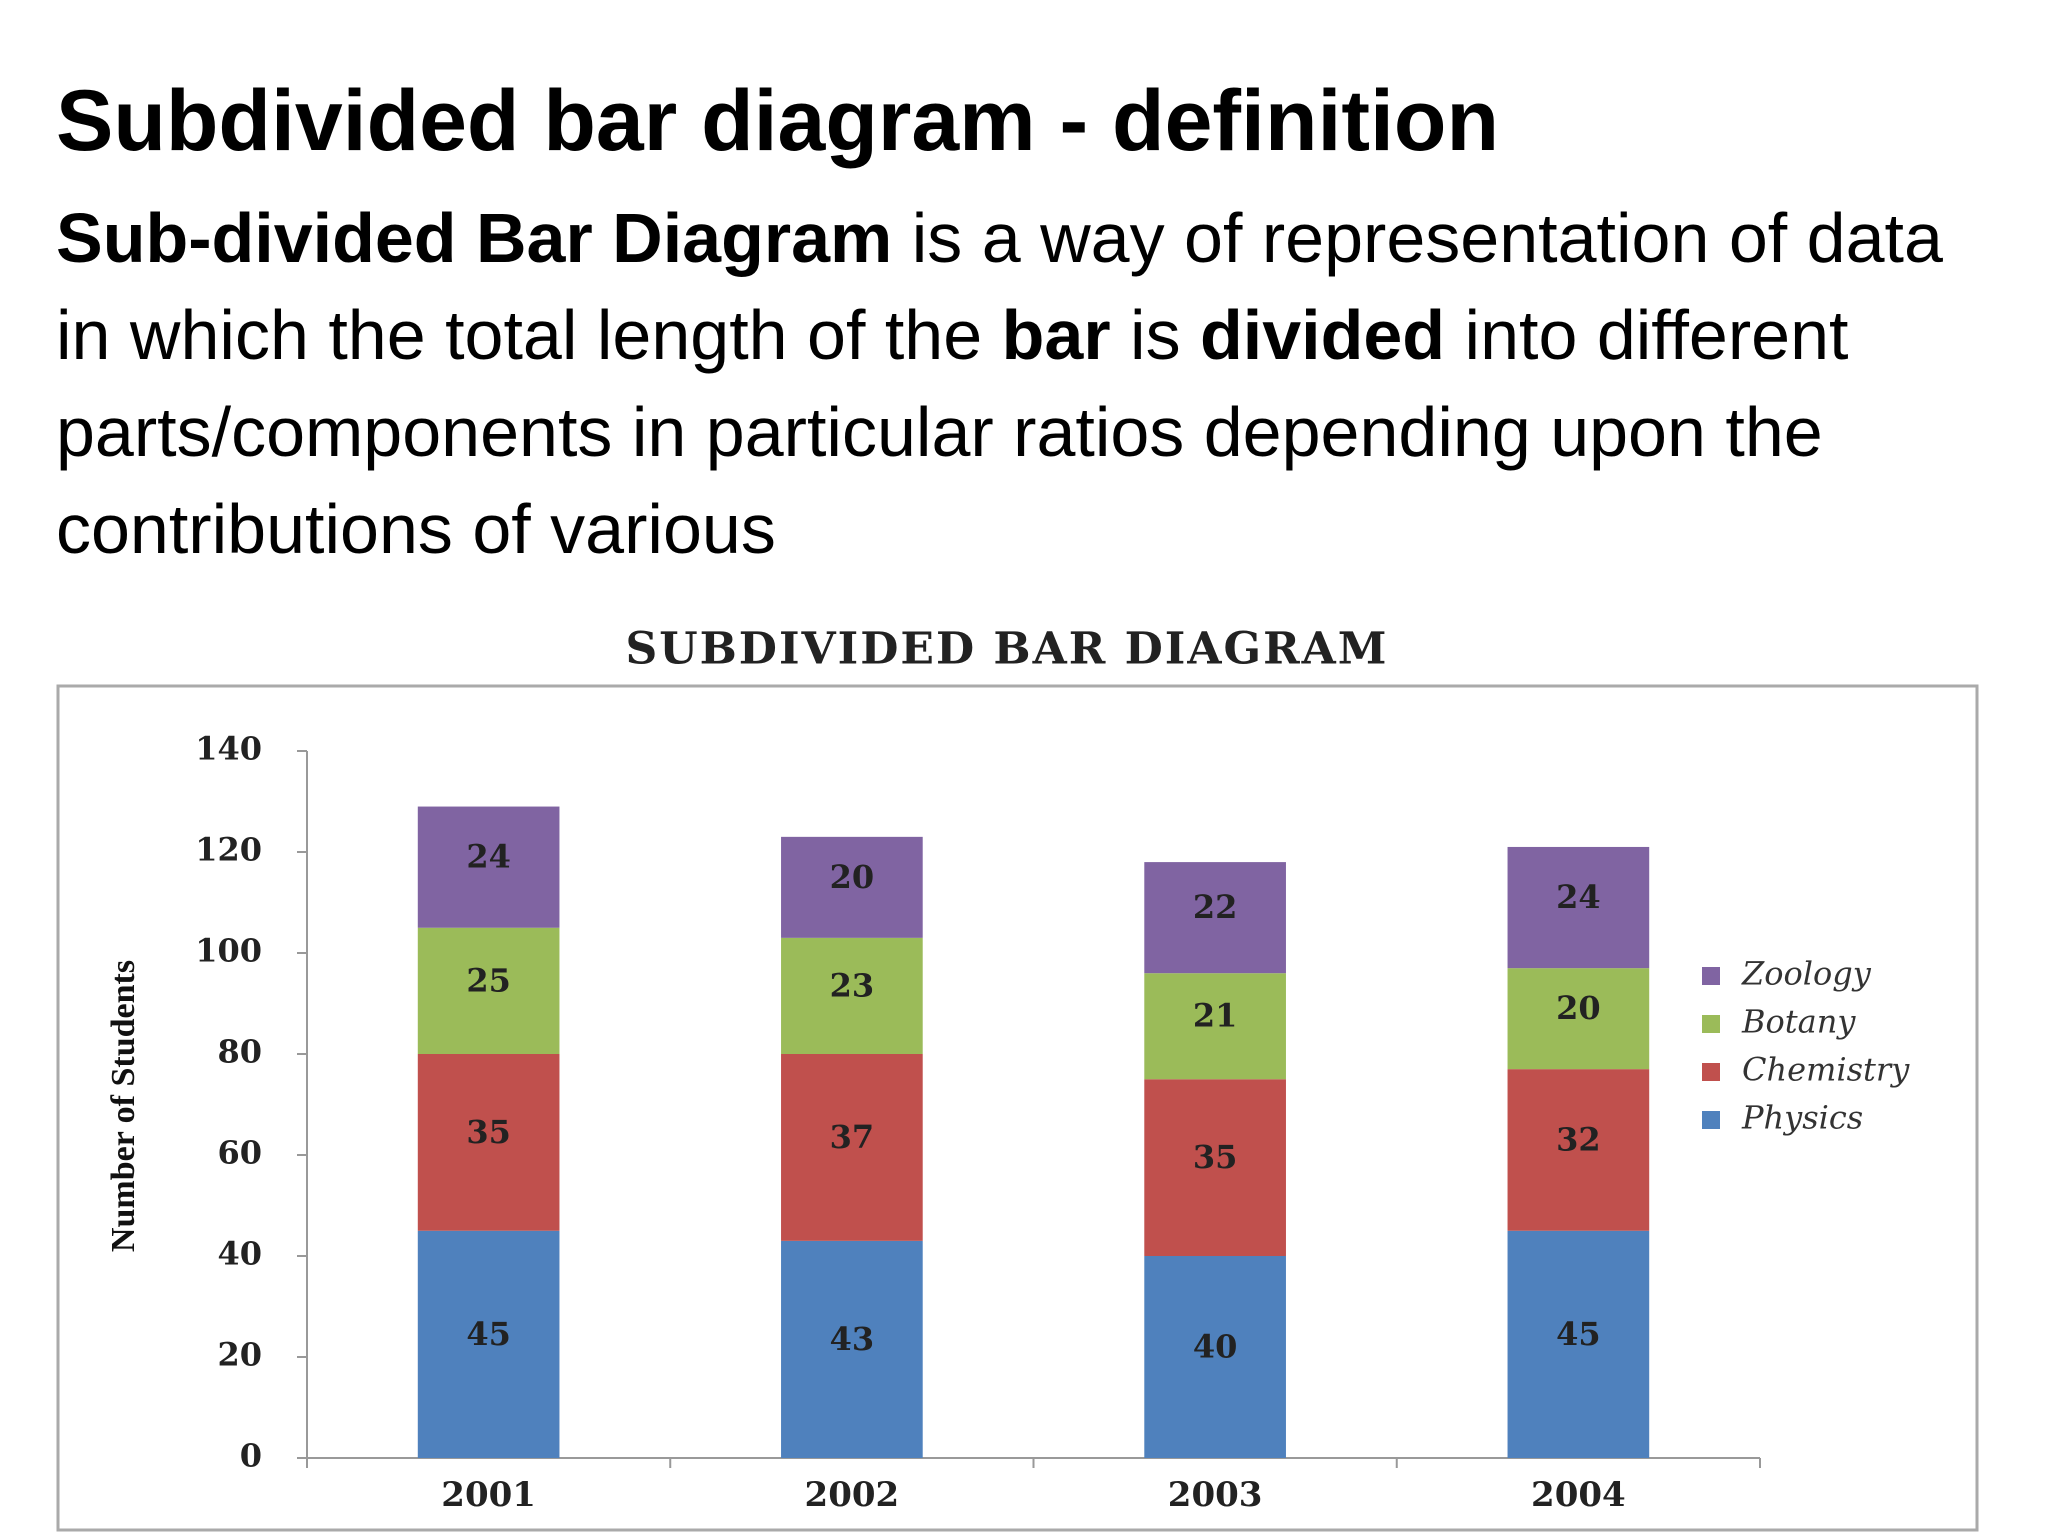 The width and height of the screenshot is (2048, 1536). I want to click on x-tick-label: 2001, so click(488, 1495).